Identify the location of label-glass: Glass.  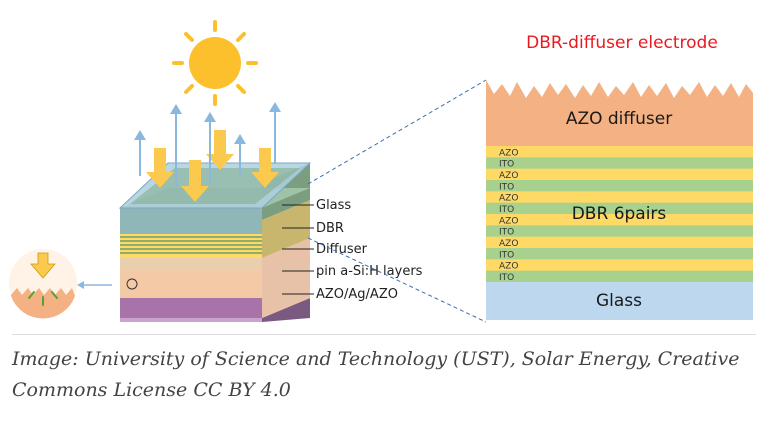
(333, 205).